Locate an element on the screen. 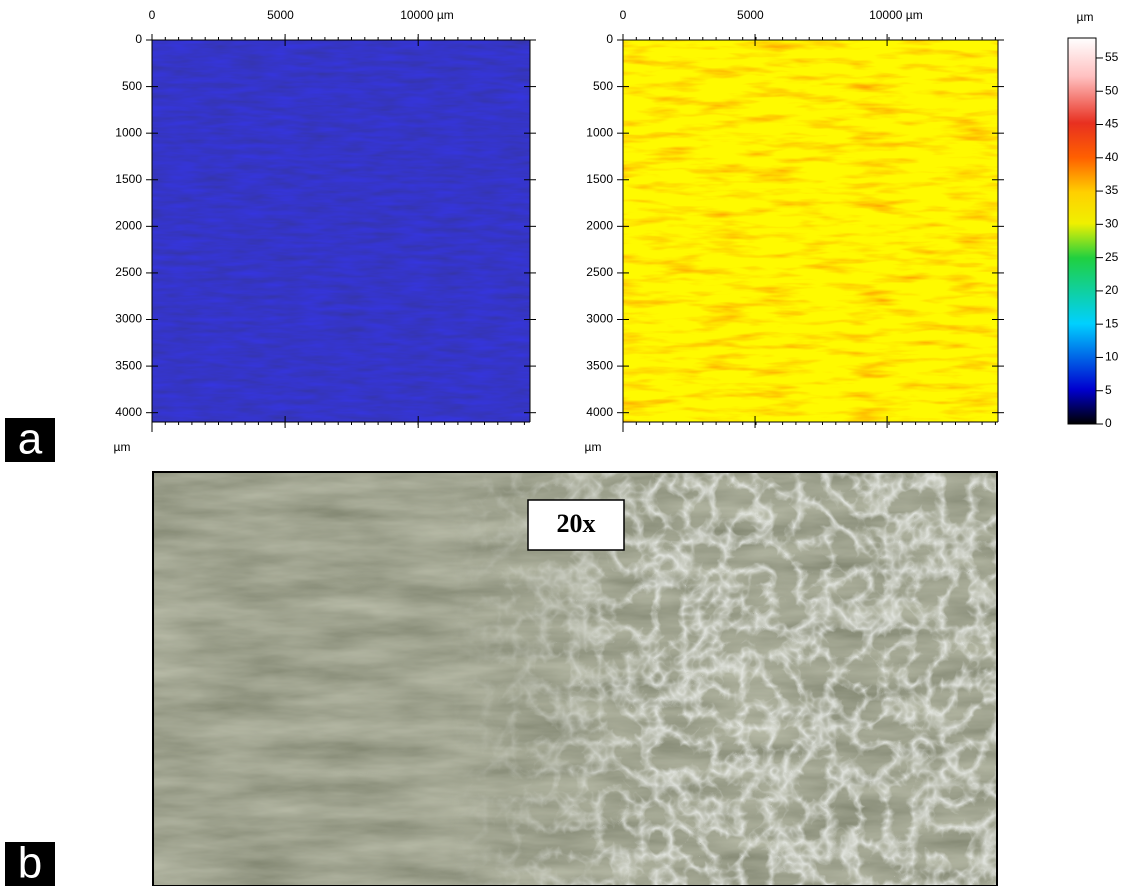 The image size is (1141, 891). colorbar-tick-label: 15 is located at coordinates (1112, 323).